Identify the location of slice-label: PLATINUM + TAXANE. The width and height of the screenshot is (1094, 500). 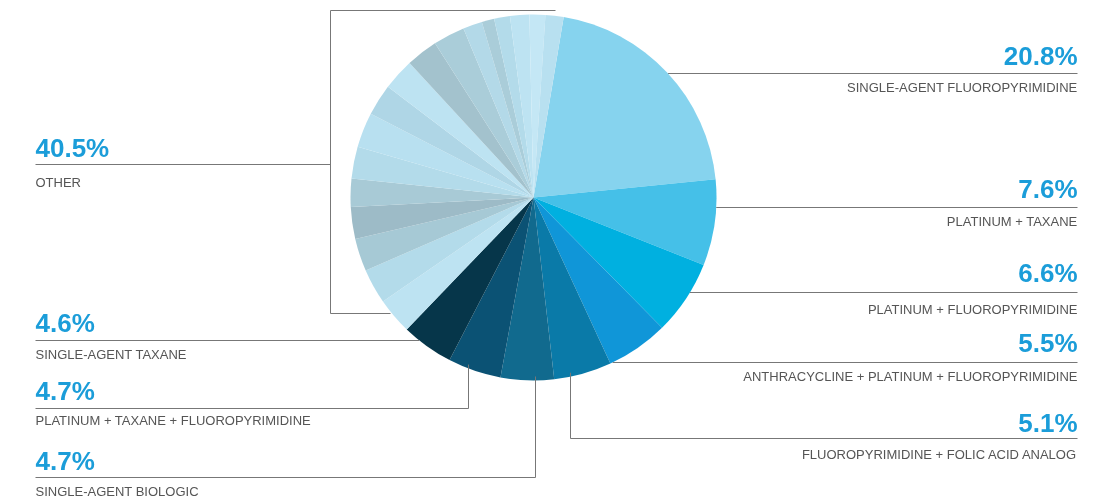
(1012, 221).